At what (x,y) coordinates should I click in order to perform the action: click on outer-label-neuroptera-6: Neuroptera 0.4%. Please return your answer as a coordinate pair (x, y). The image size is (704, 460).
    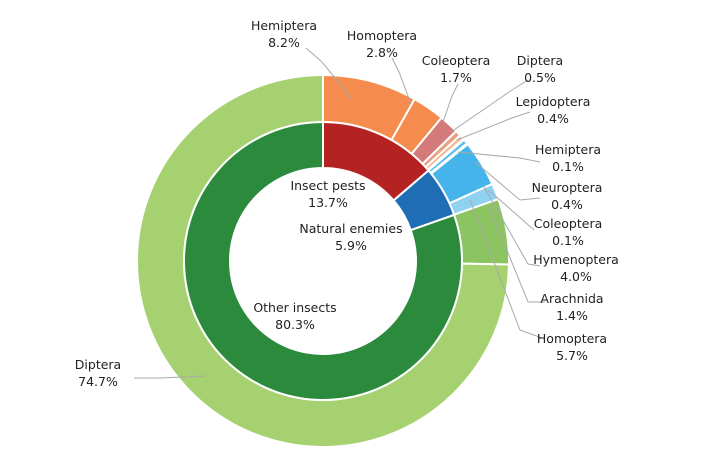
    Looking at the image, I should click on (567, 196).